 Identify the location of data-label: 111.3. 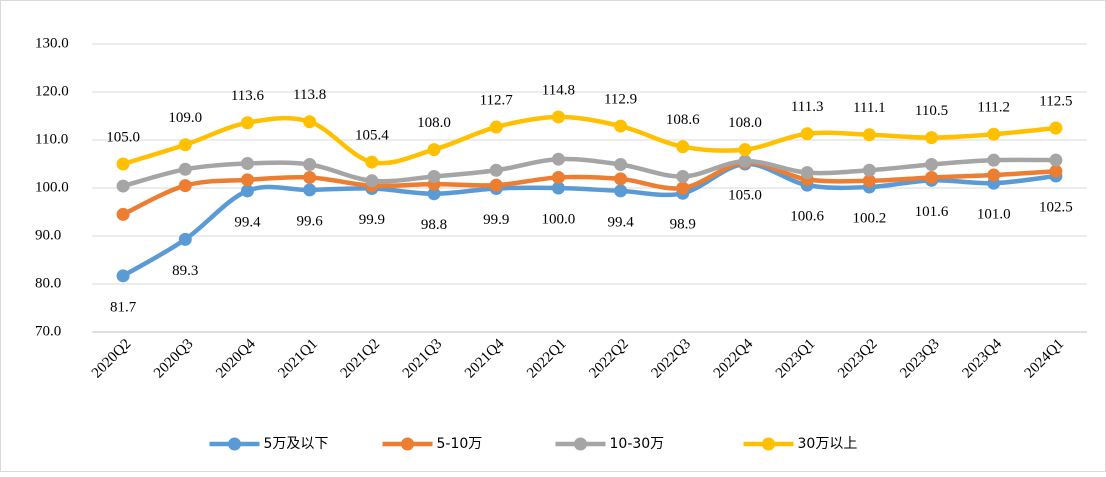
(807, 107).